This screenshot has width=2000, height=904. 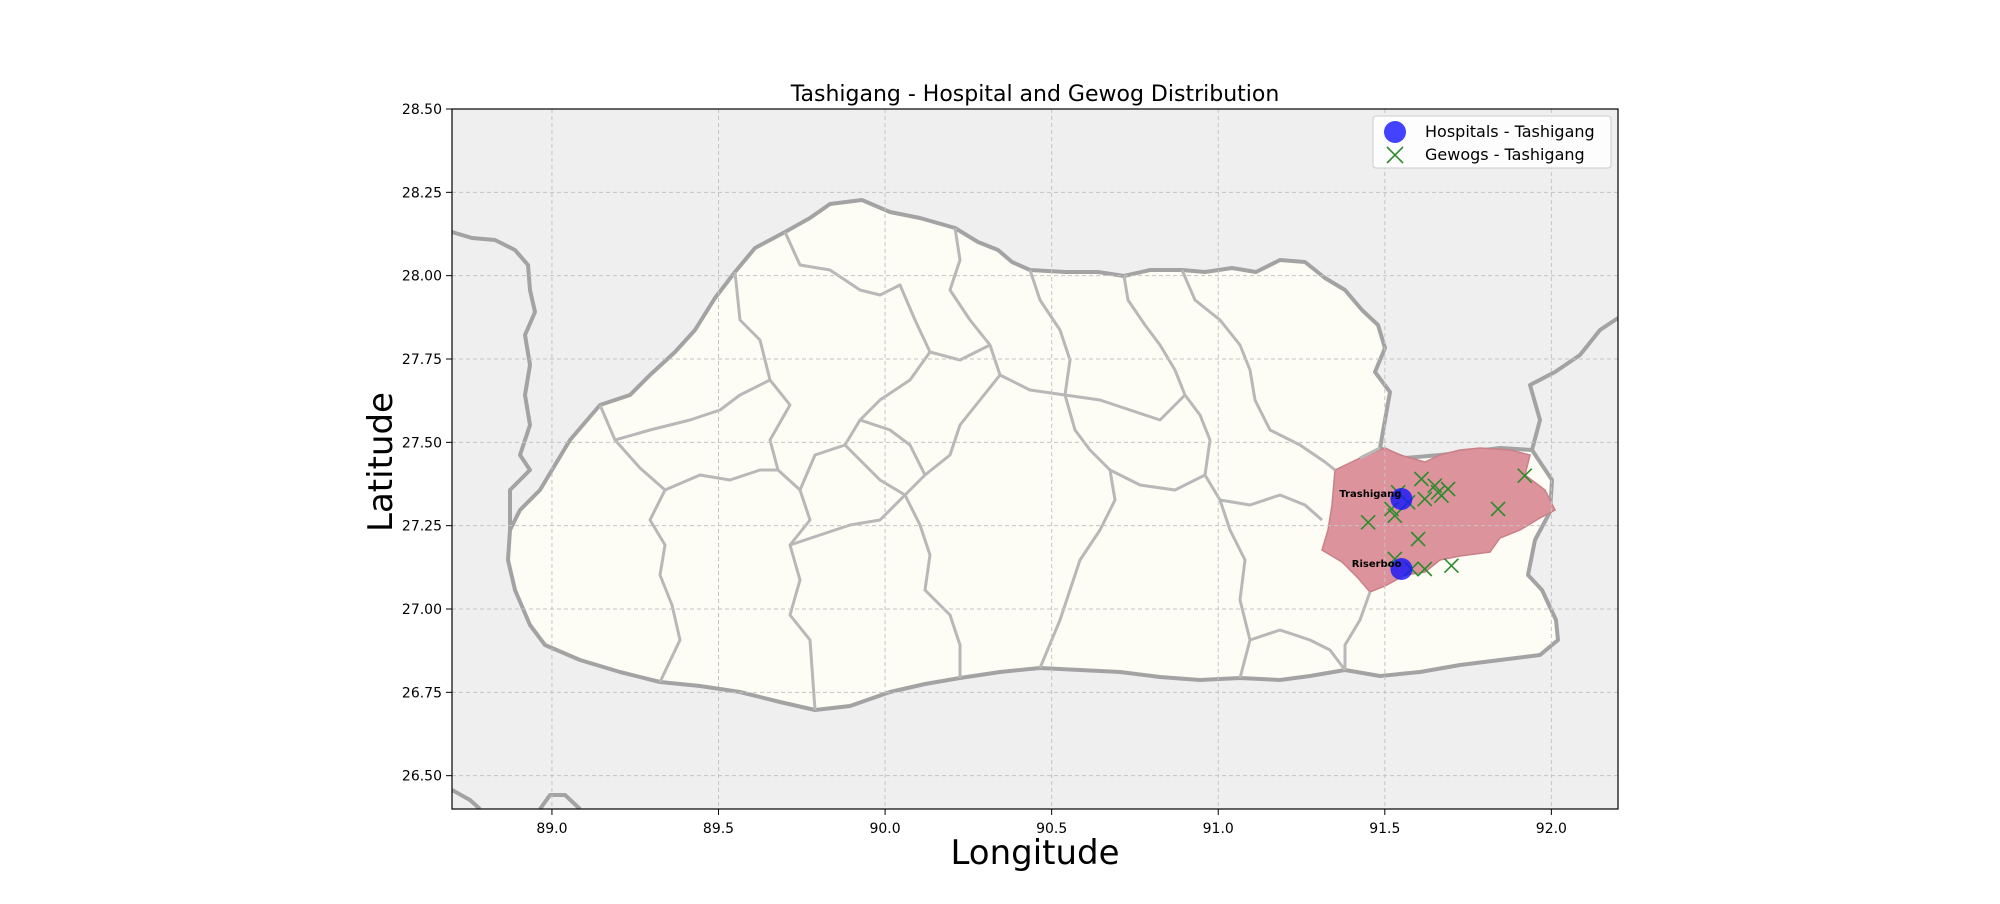 I want to click on x-tick-label: 89.0, so click(x=551, y=829).